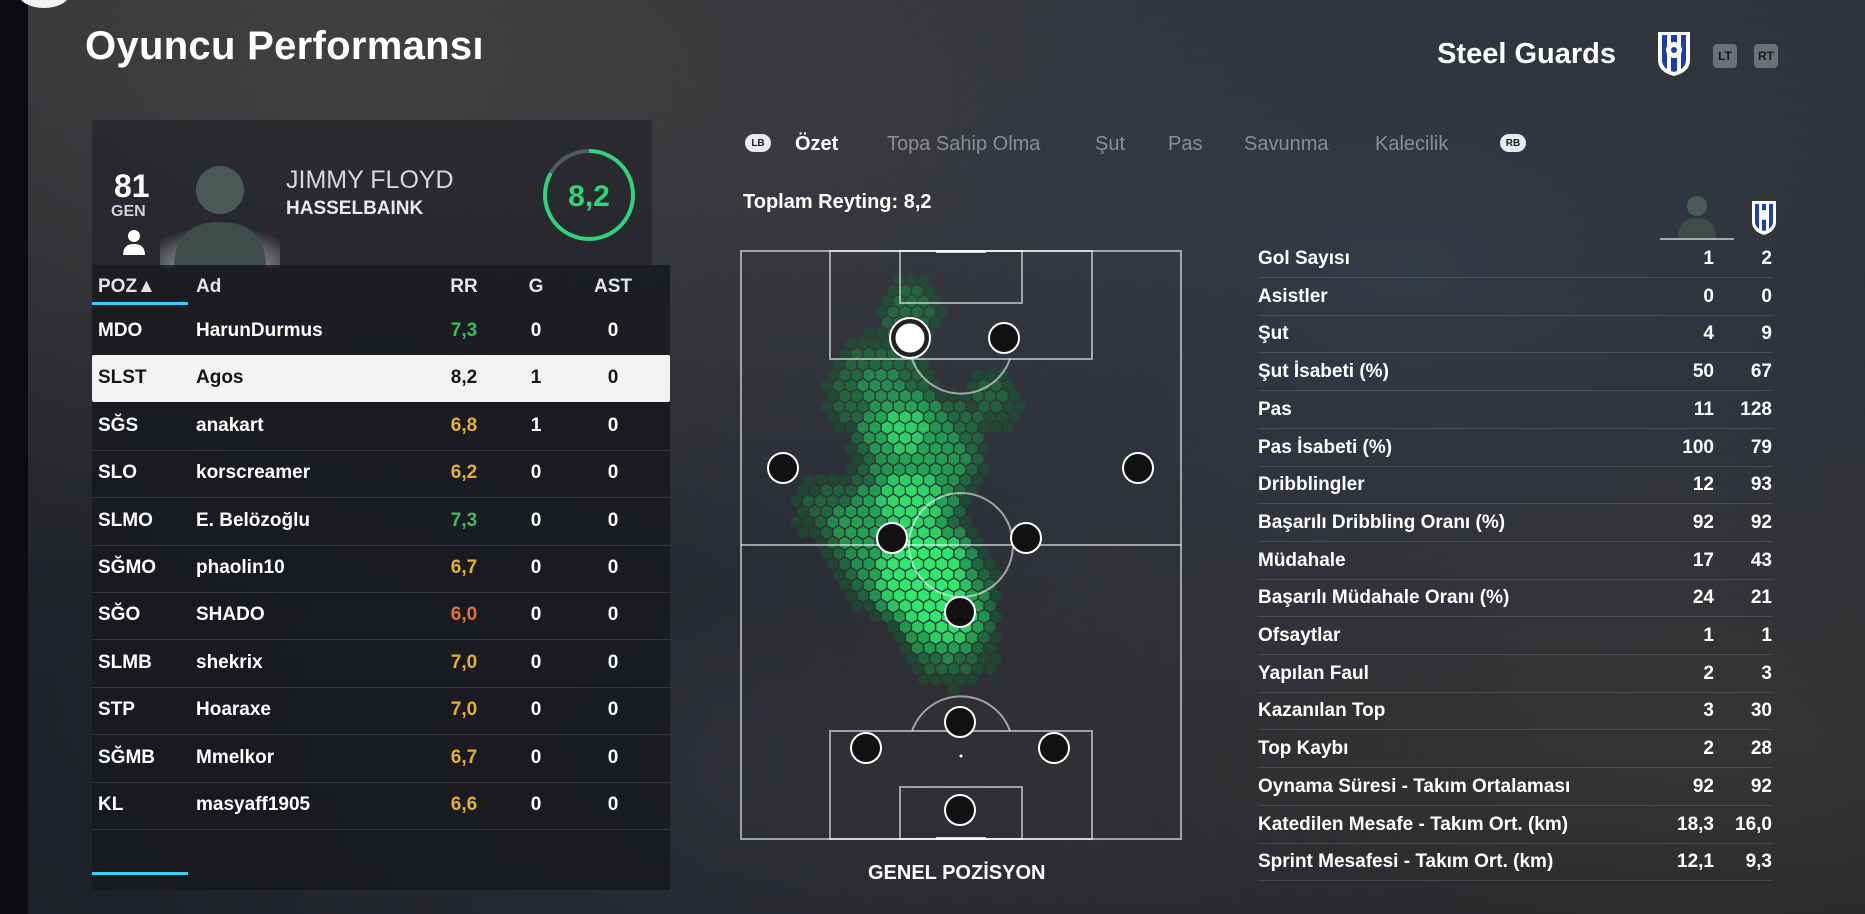 The width and height of the screenshot is (1865, 914). Describe the element at coordinates (613, 286) in the screenshot. I see `header-ast: AST` at that location.